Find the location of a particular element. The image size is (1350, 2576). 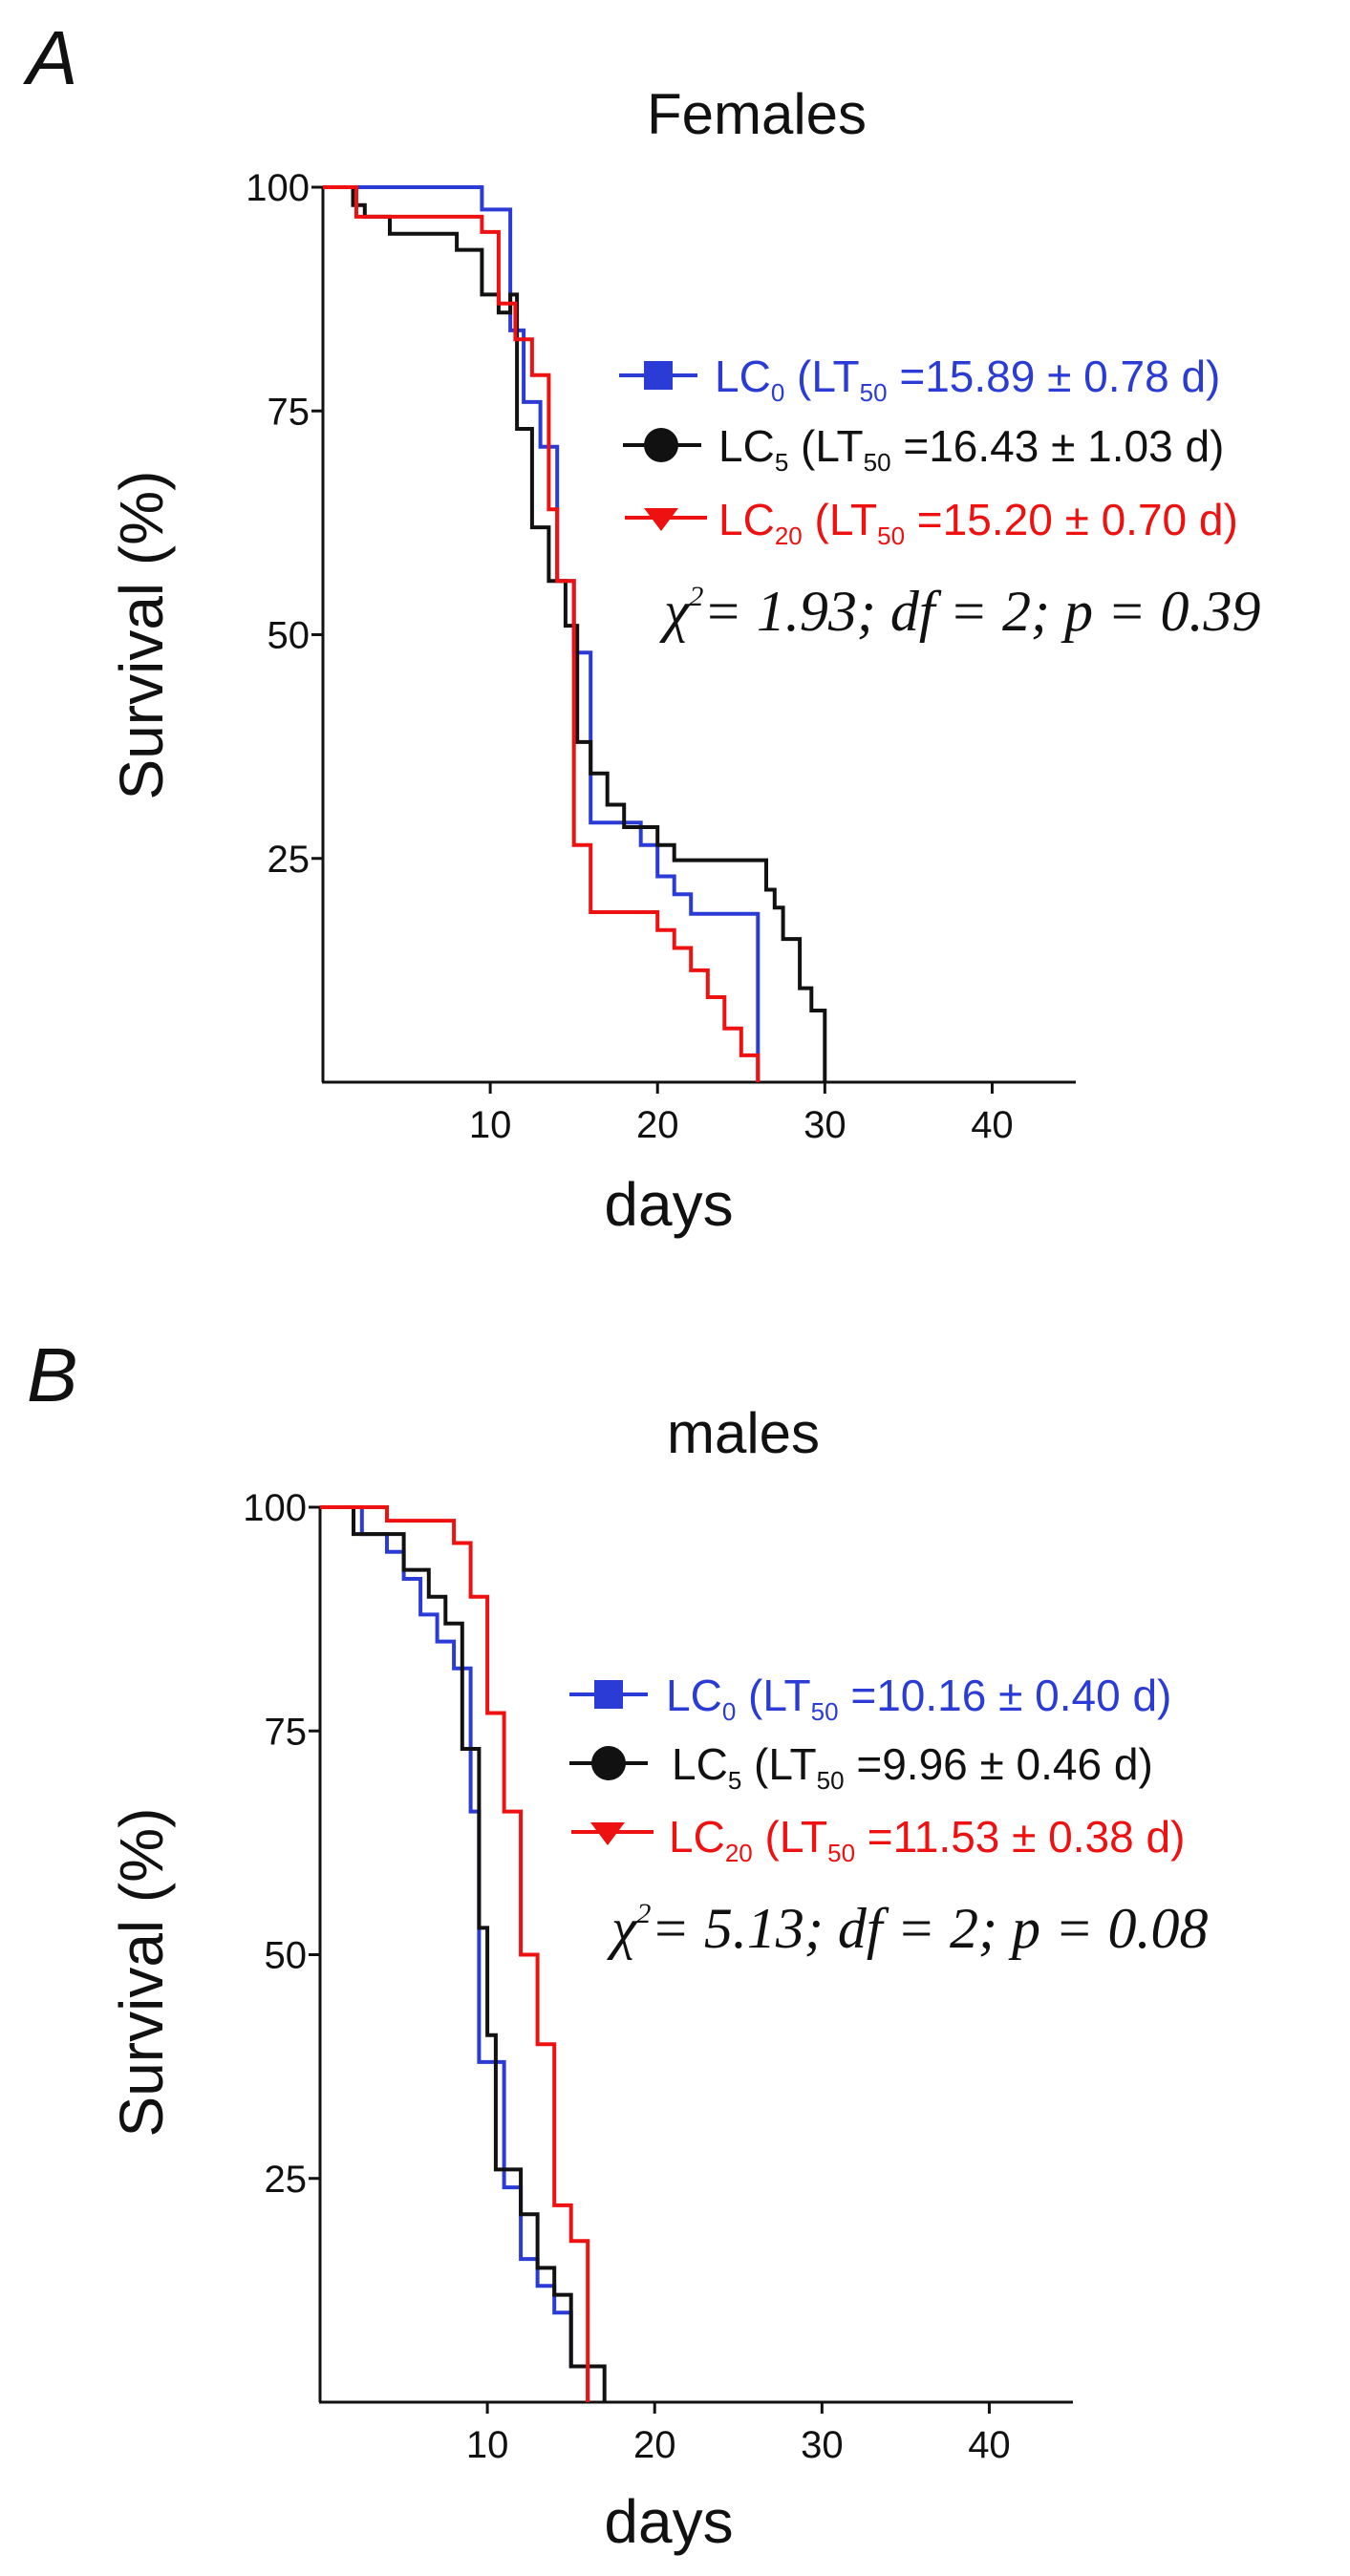

legend-item-lc20: LC20 (LT50 =15.20 ± 0.70 d) is located at coordinates (931, 522).